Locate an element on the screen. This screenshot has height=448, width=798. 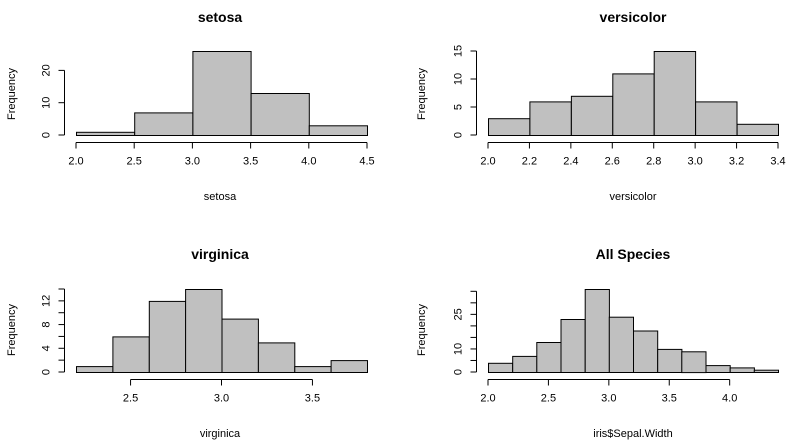
panel-title: virginica is located at coordinates (220, 254).